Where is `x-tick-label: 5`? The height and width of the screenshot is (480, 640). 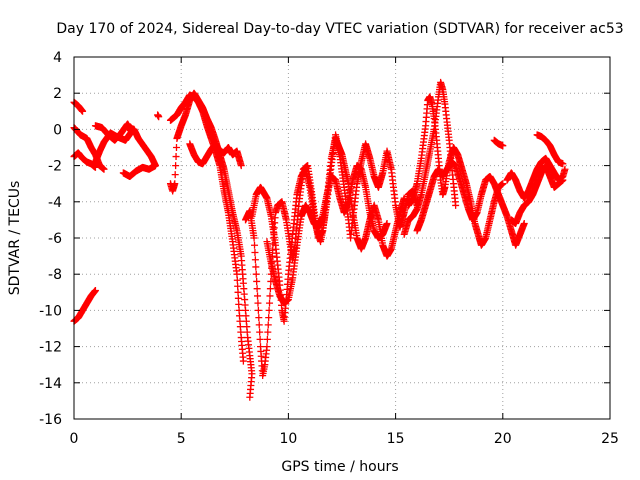
x-tick-label: 5 is located at coordinates (181, 439).